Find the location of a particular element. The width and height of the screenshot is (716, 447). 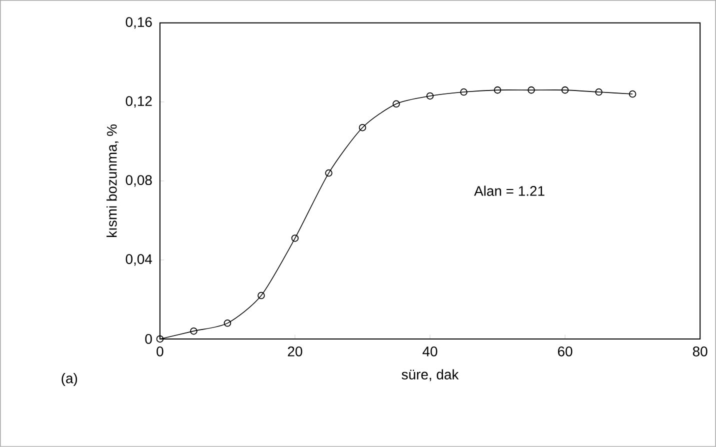

y-tick-label: 0,04 is located at coordinates (139, 260).